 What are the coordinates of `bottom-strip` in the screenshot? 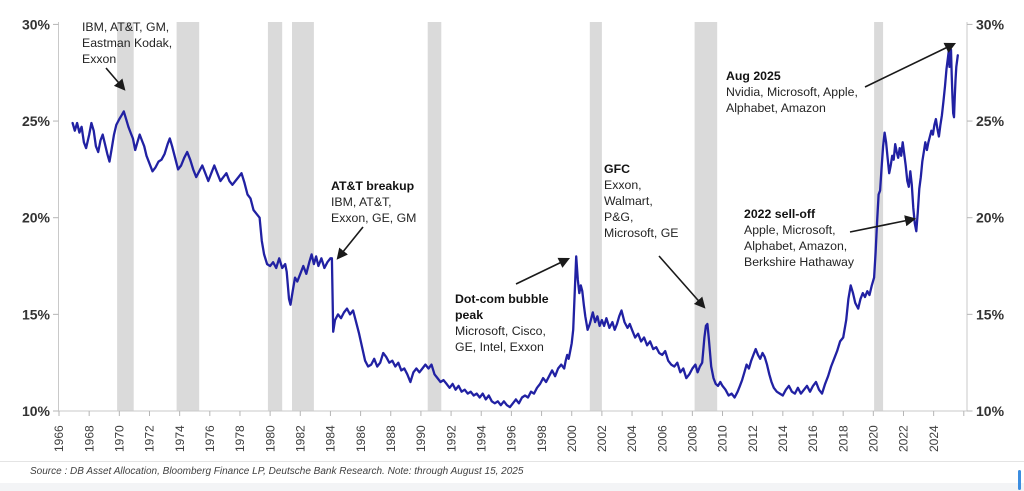 It's located at (512, 487).